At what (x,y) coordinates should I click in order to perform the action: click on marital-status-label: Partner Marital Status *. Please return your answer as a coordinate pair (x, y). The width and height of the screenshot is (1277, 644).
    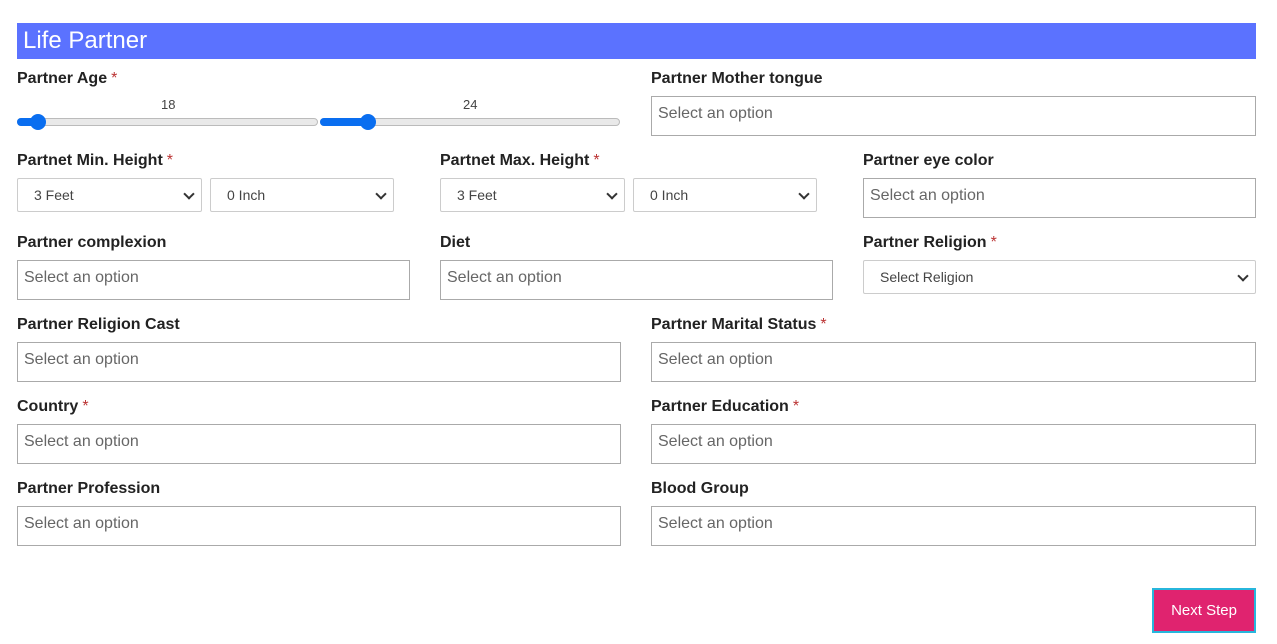
    Looking at the image, I should click on (739, 325).